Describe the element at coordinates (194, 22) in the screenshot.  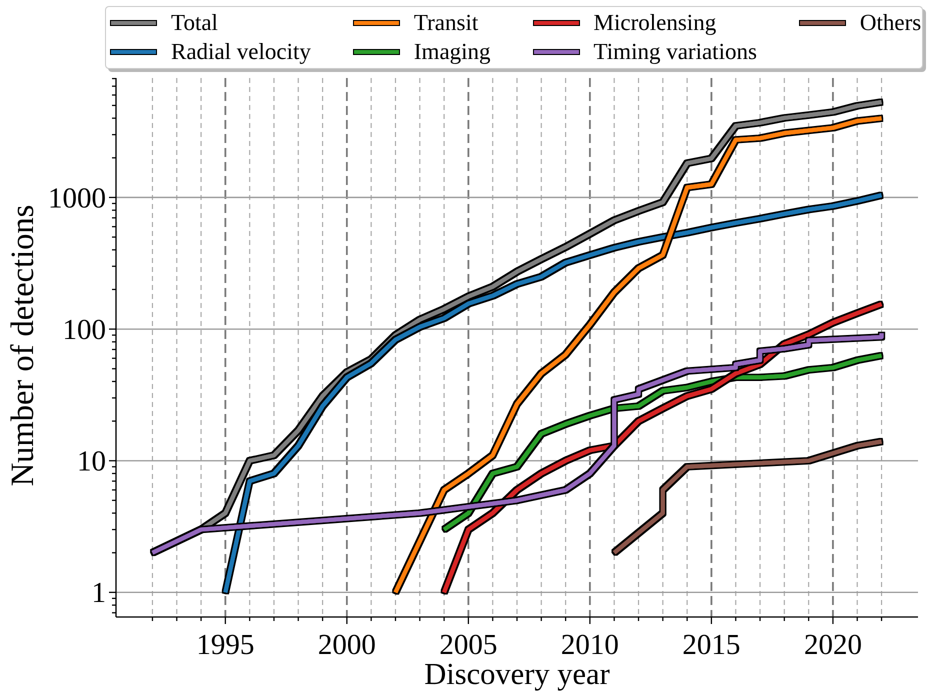
I see `legend-label: Total` at that location.